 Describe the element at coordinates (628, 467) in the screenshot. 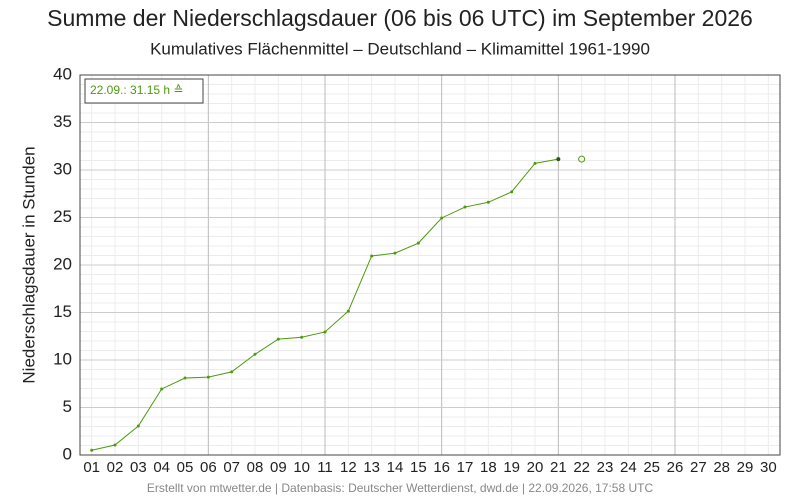

I see `x-tick-label: 24` at that location.